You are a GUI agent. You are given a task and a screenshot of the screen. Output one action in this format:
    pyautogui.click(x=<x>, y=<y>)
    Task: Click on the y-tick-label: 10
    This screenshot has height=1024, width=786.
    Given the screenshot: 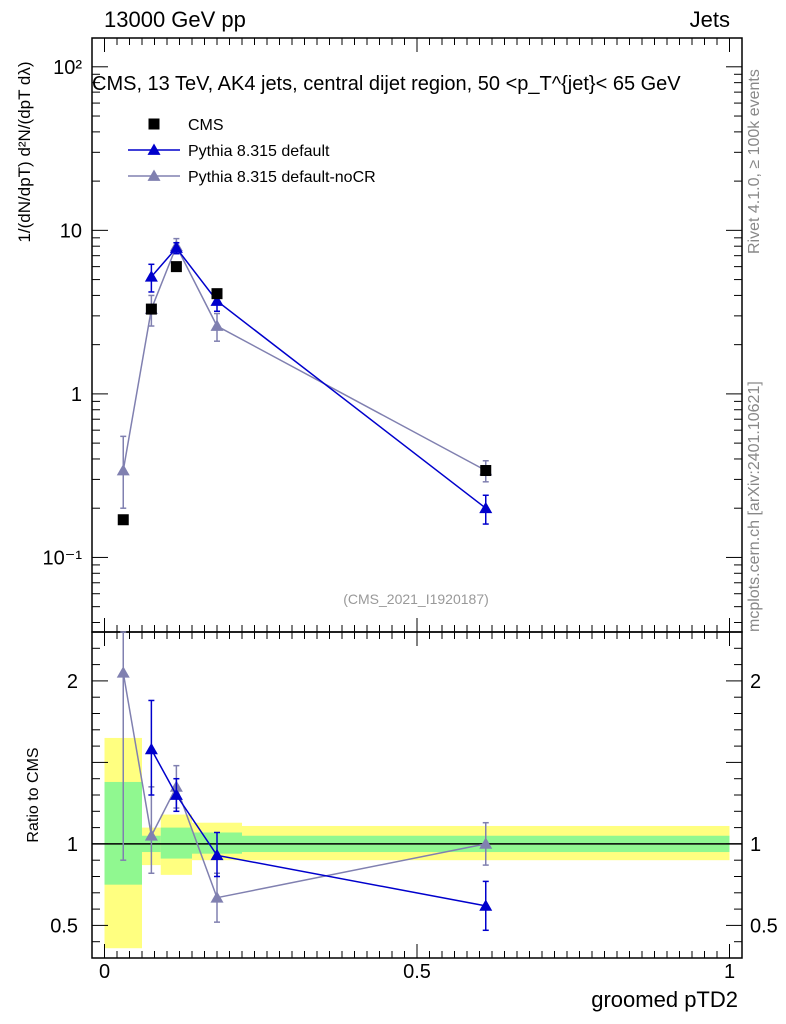 What is the action you would take?
    pyautogui.click(x=71, y=231)
    